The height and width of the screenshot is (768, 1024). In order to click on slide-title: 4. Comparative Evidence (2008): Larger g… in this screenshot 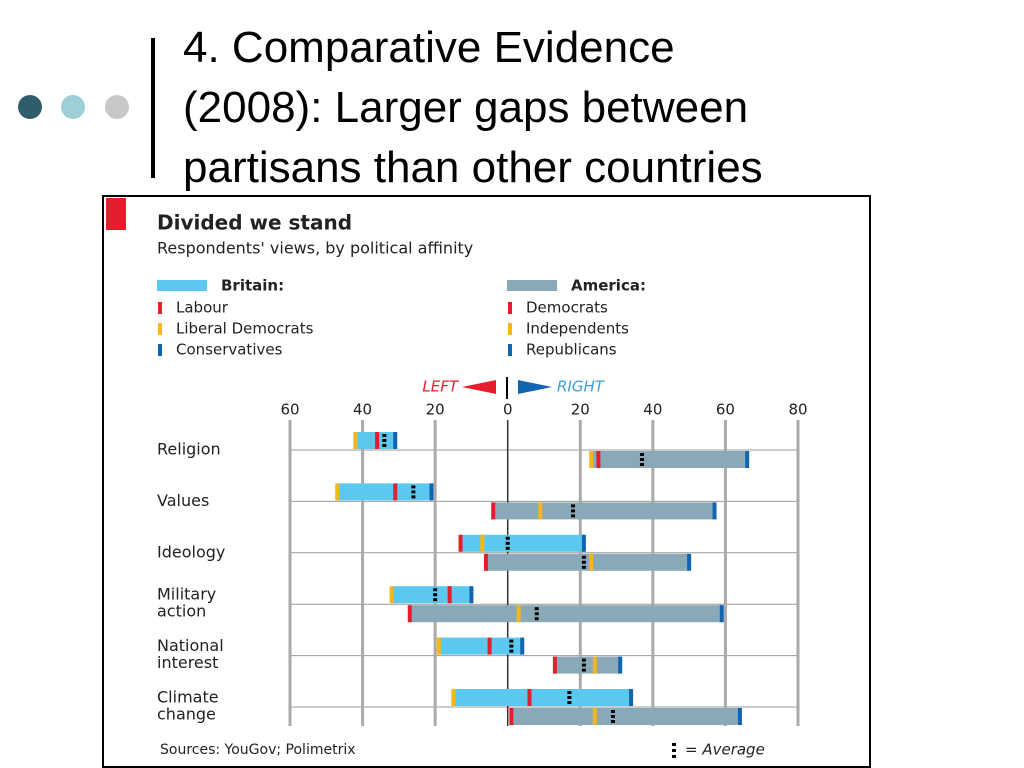, I will do `click(473, 108)`.